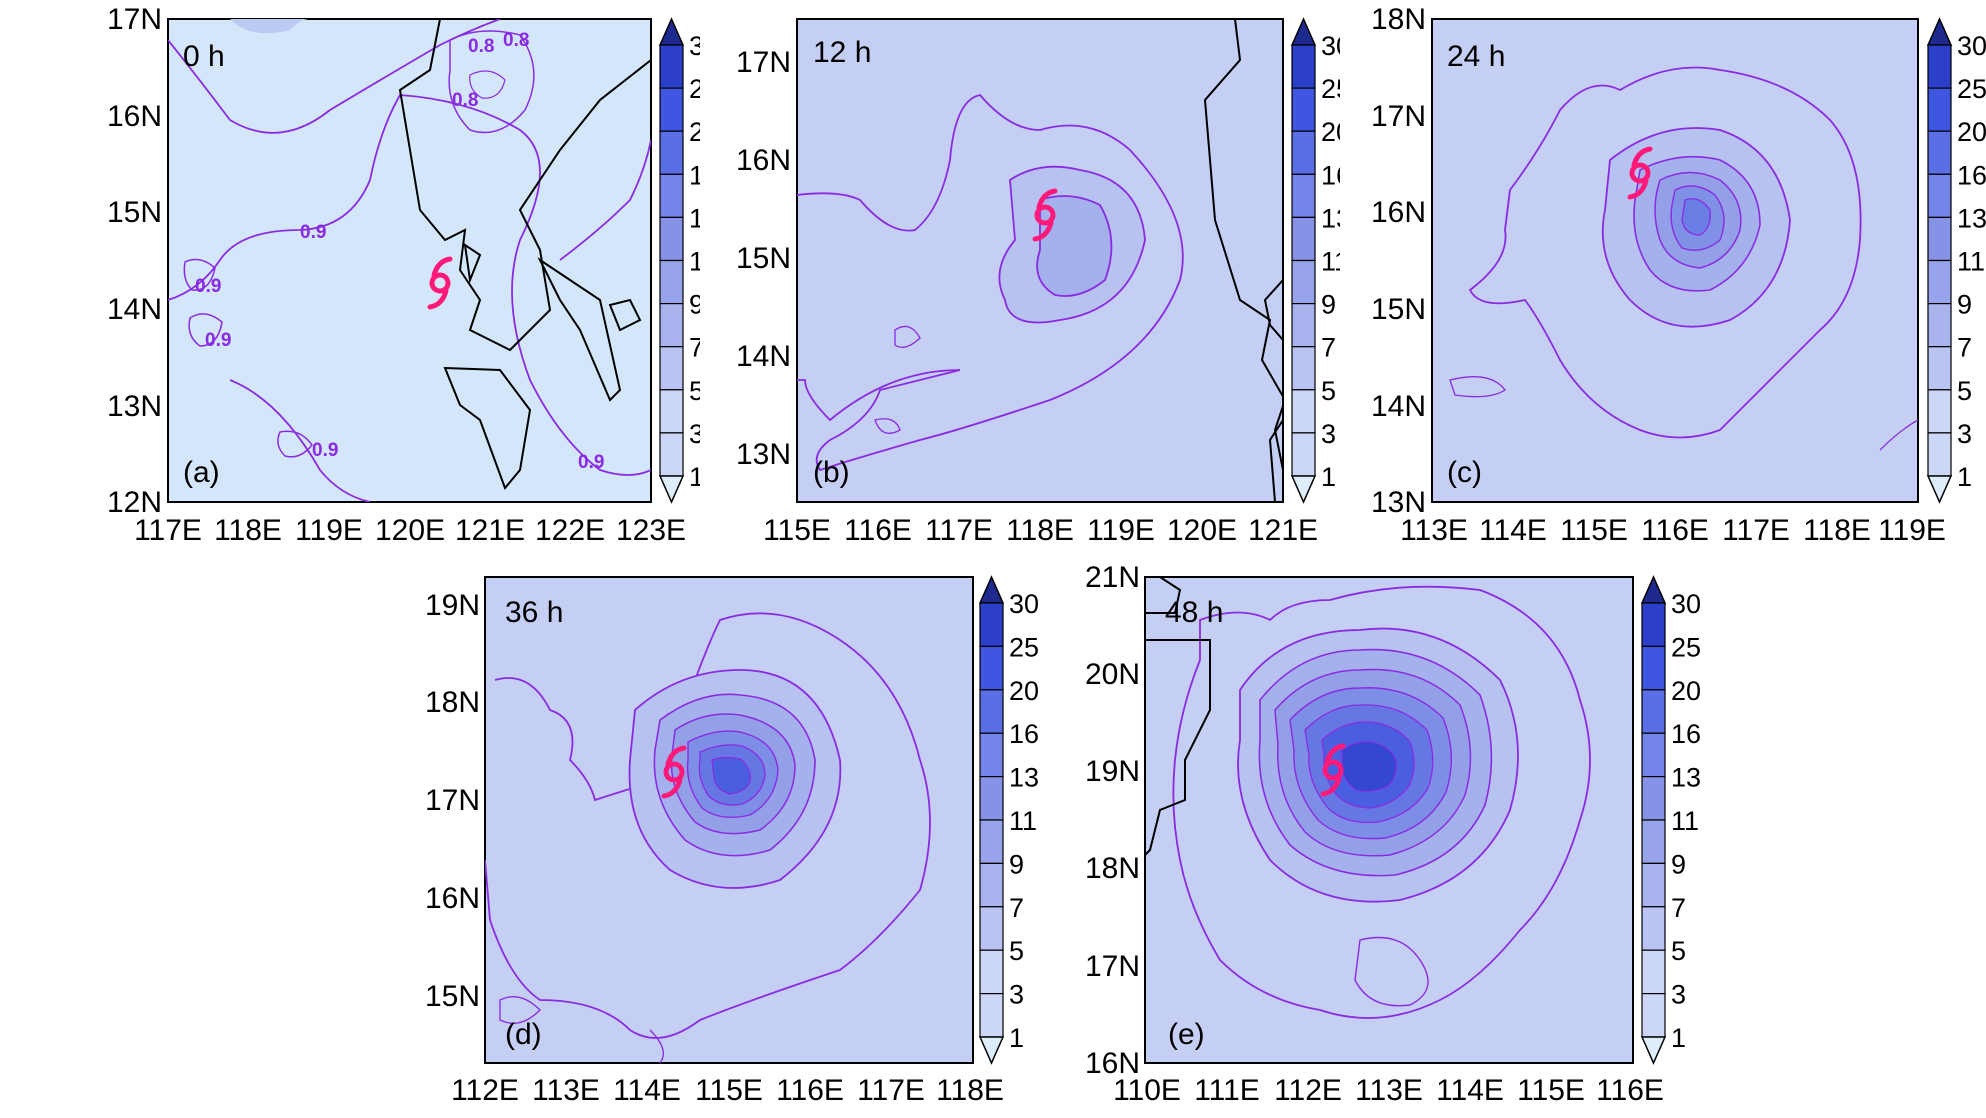 This screenshot has height=1118, width=1986. Describe the element at coordinates (831, 472) in the screenshot. I see `panel-tag: (b)` at that location.